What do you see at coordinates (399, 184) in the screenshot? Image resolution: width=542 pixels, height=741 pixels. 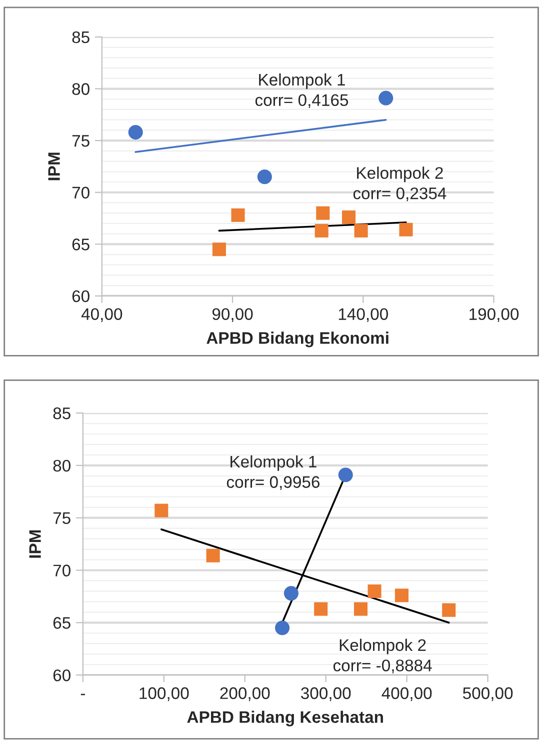 I see `annotation: Kelompok 2 corr= 0,2354` at bounding box center [399, 184].